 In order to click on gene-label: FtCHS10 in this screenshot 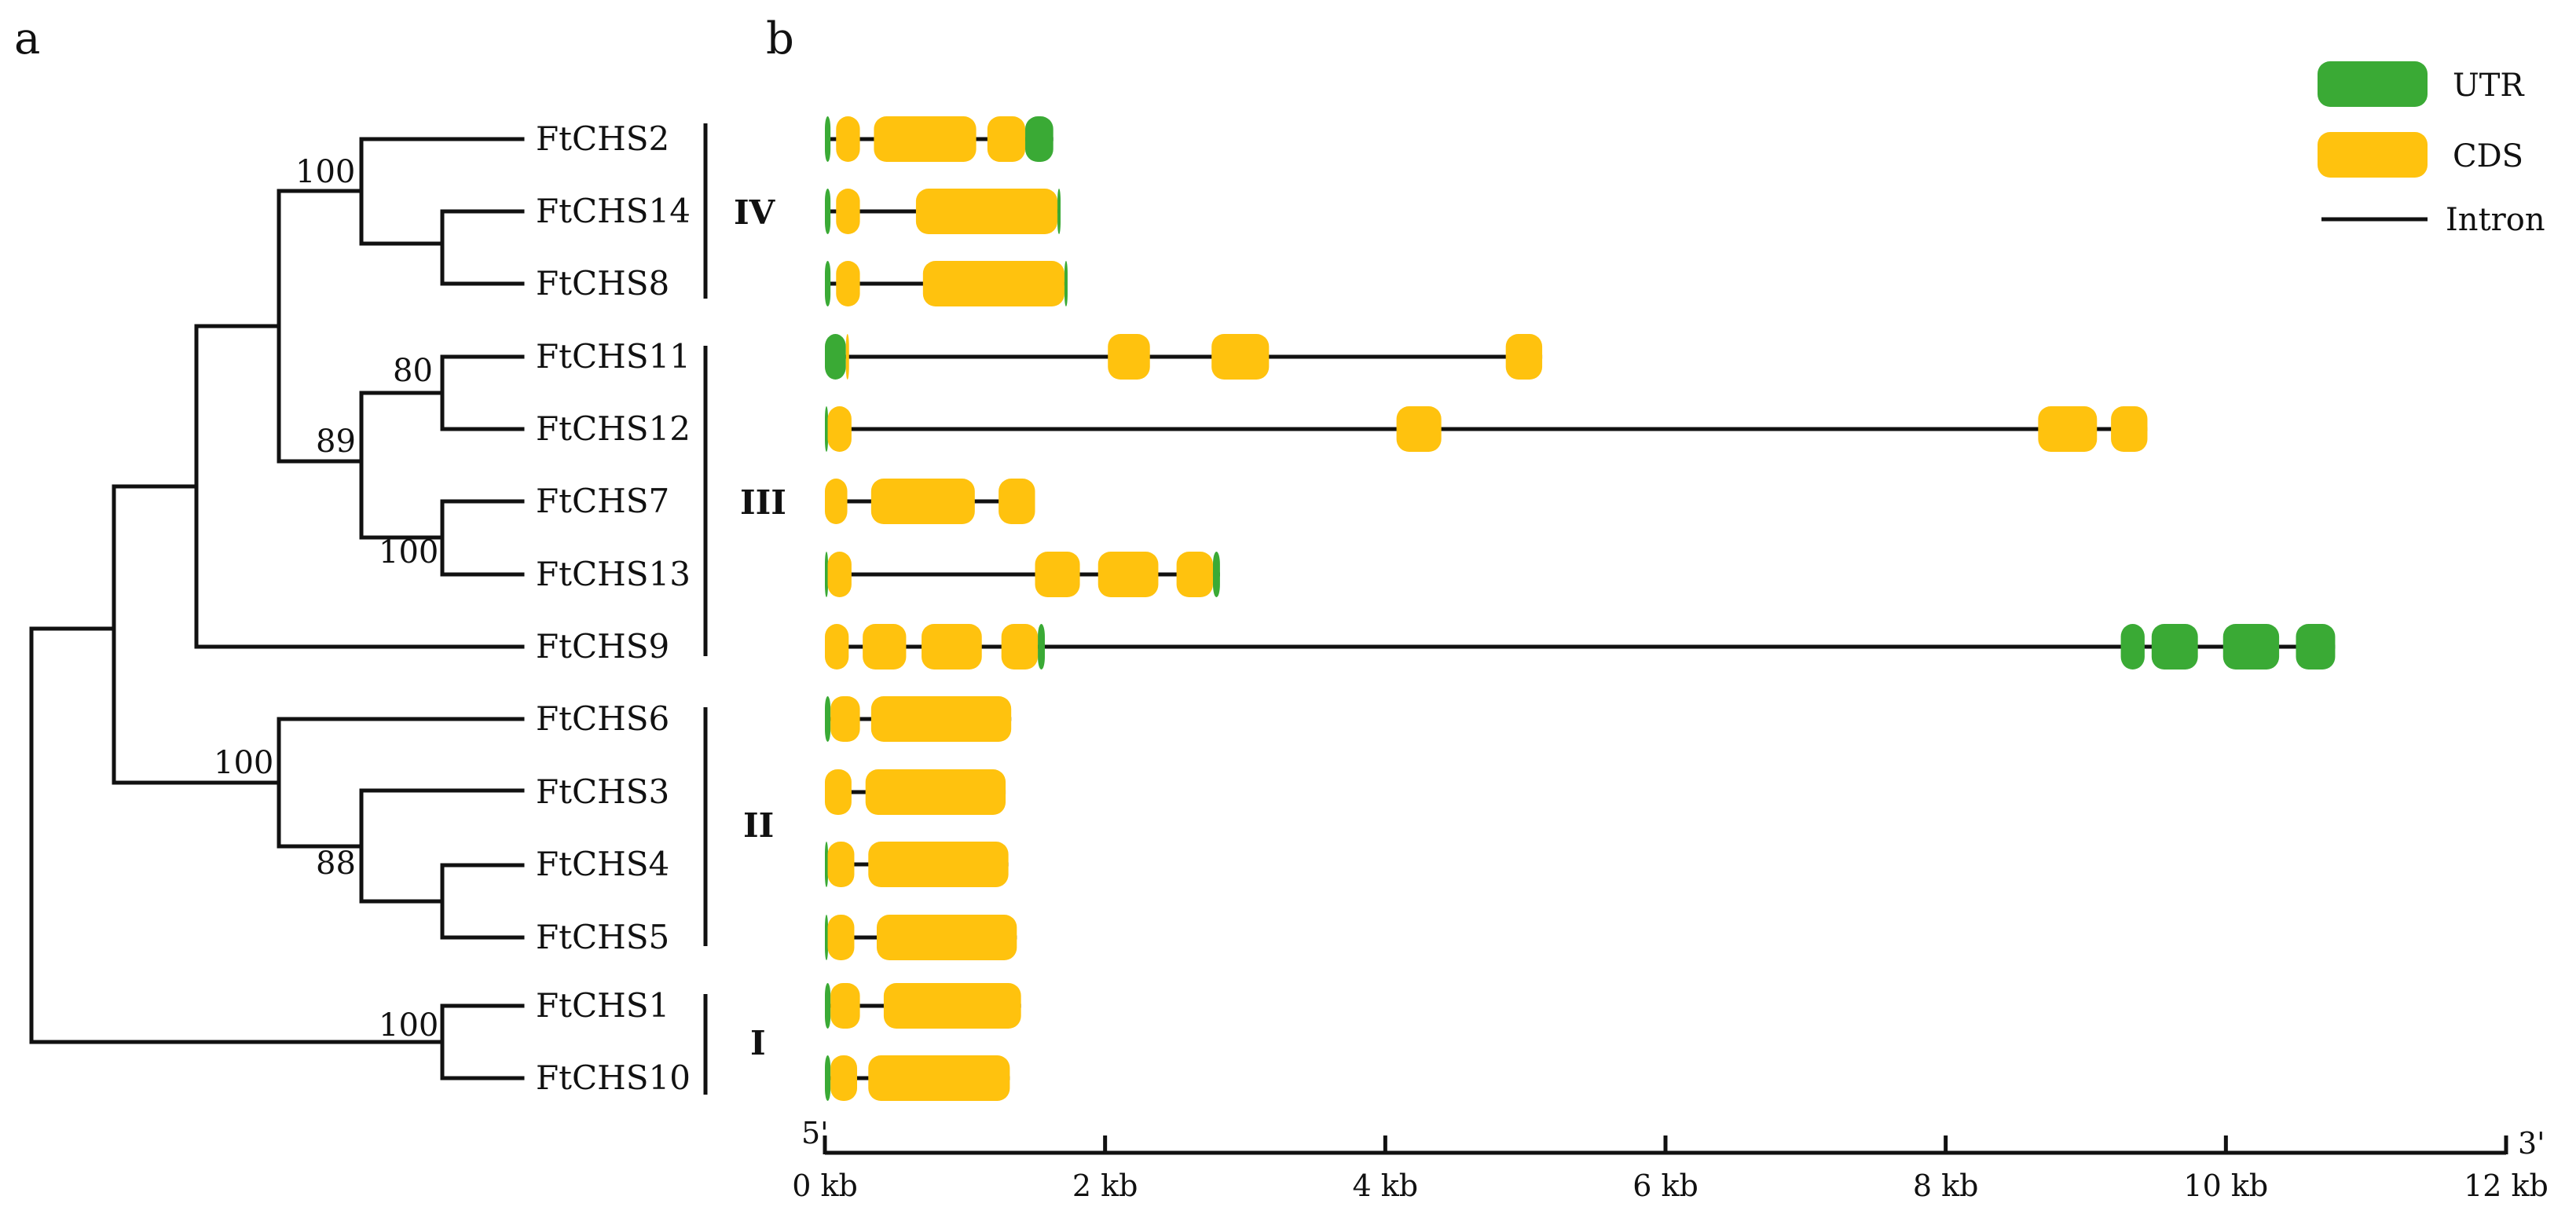, I will do `click(613, 1077)`.